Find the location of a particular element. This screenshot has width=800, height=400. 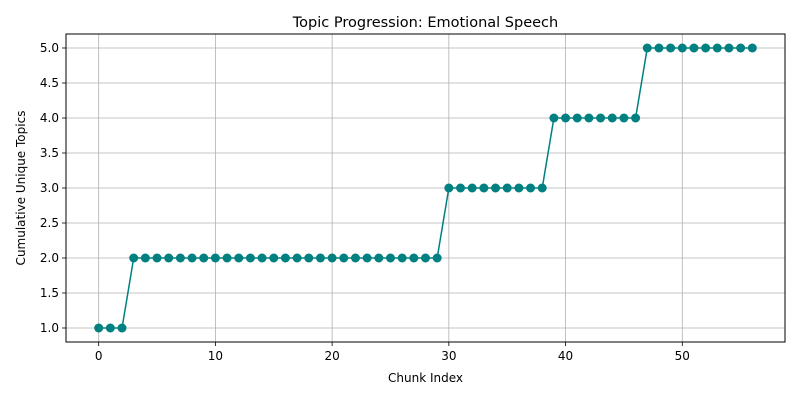

x-tick-label: 30 is located at coordinates (448, 356).